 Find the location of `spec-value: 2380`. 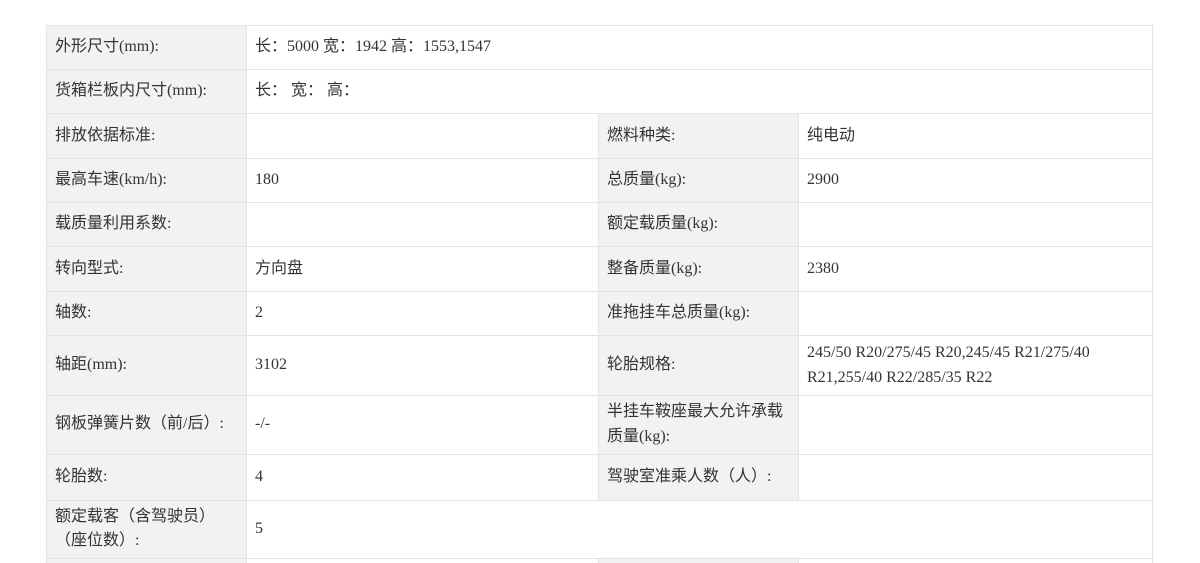

spec-value: 2380 is located at coordinates (975, 269).